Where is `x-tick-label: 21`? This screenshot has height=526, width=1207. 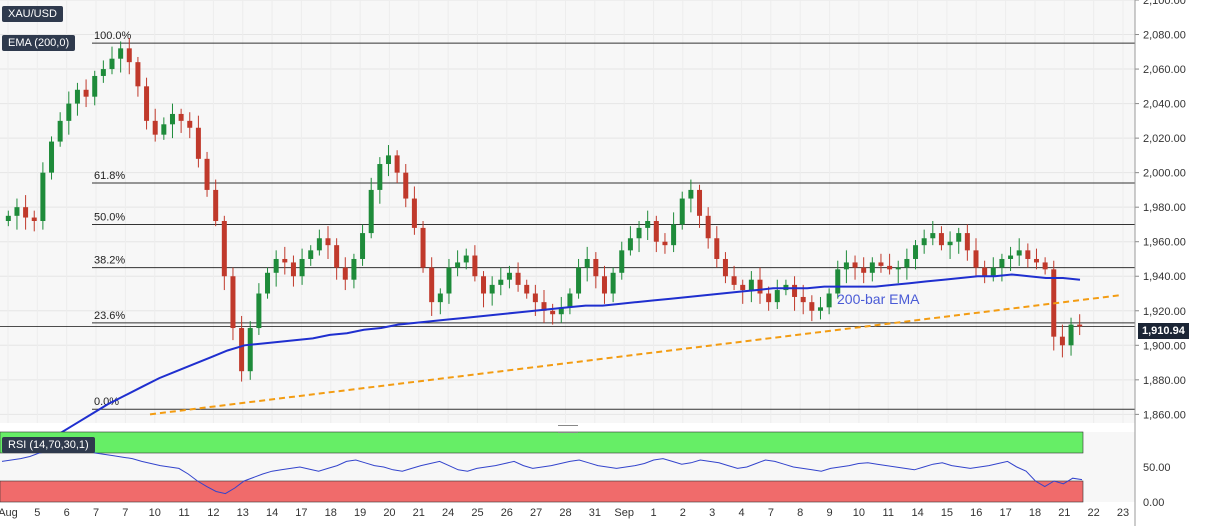
x-tick-label: 21 is located at coordinates (419, 513).